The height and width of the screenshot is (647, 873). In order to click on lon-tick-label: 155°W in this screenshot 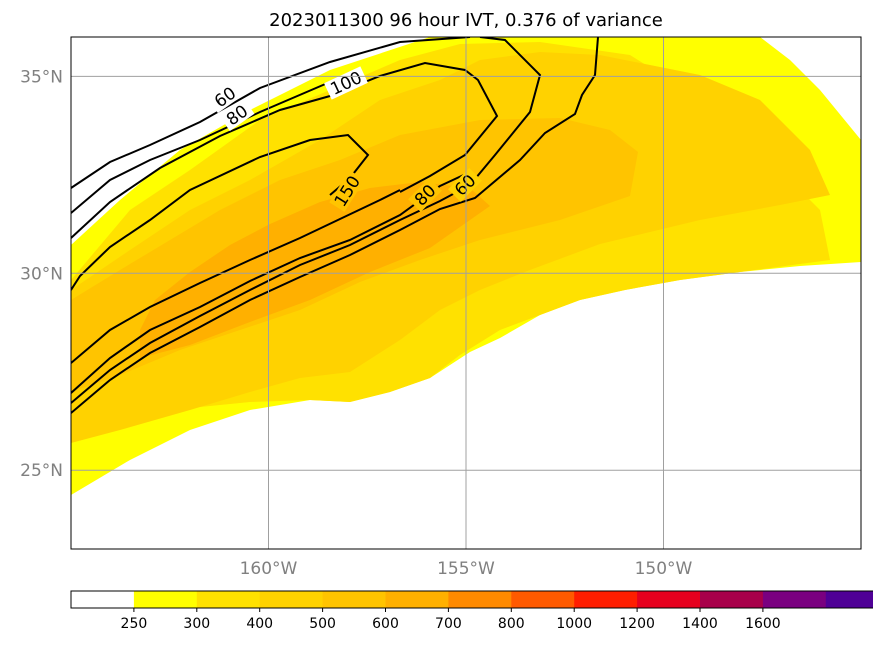, I will do `click(466, 569)`.